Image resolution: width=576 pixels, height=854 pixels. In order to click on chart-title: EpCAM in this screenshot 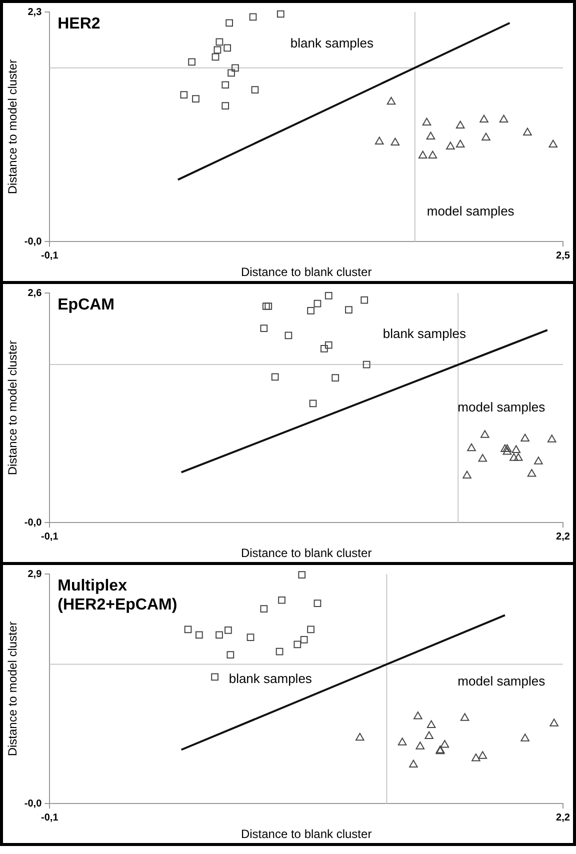, I will do `click(86, 305)`.